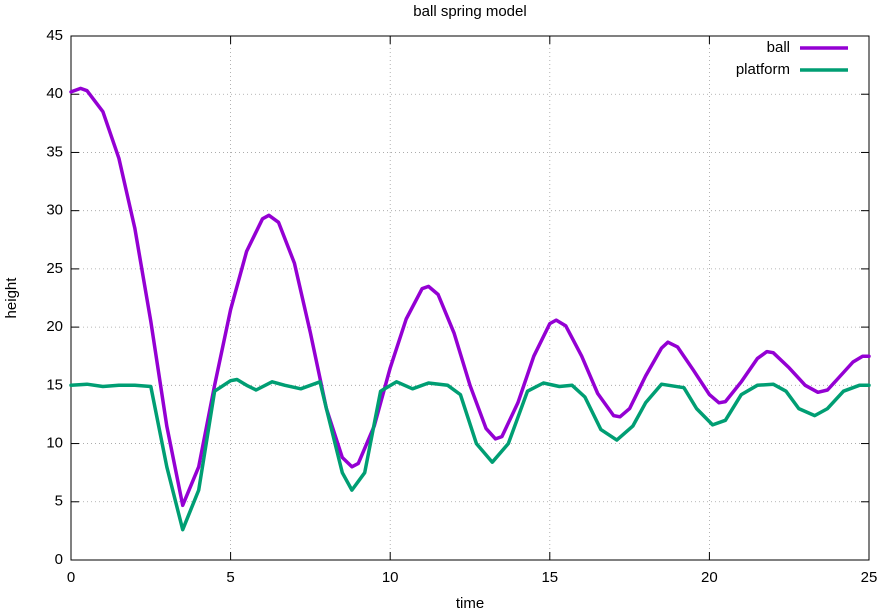 The image size is (884, 613). I want to click on x-tick-label: 15, so click(549, 577).